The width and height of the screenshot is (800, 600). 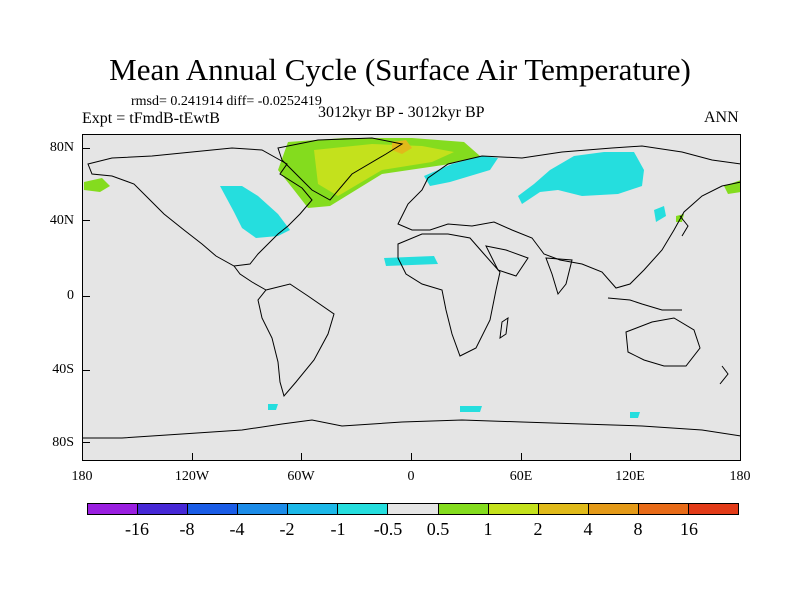 What do you see at coordinates (287, 529) in the screenshot?
I see `colorbar-label-4: -2` at bounding box center [287, 529].